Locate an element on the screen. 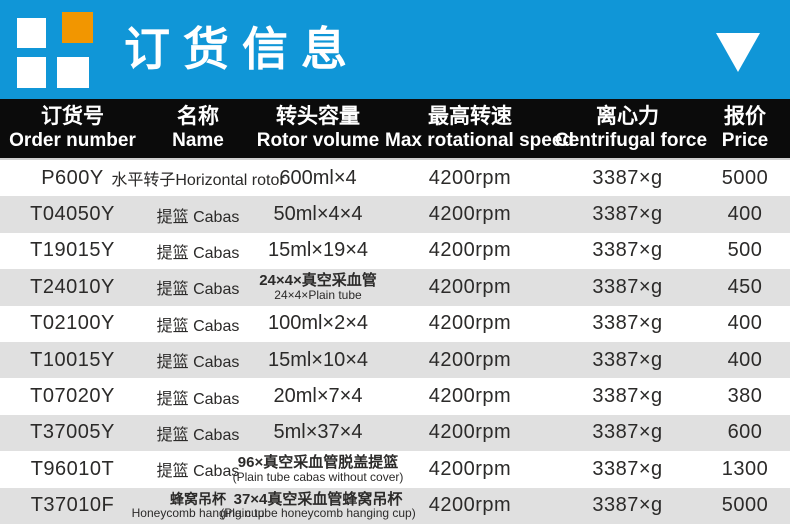 The image size is (790, 526). cell-rotor-volume: 5ml×37×4 is located at coordinates (318, 432).